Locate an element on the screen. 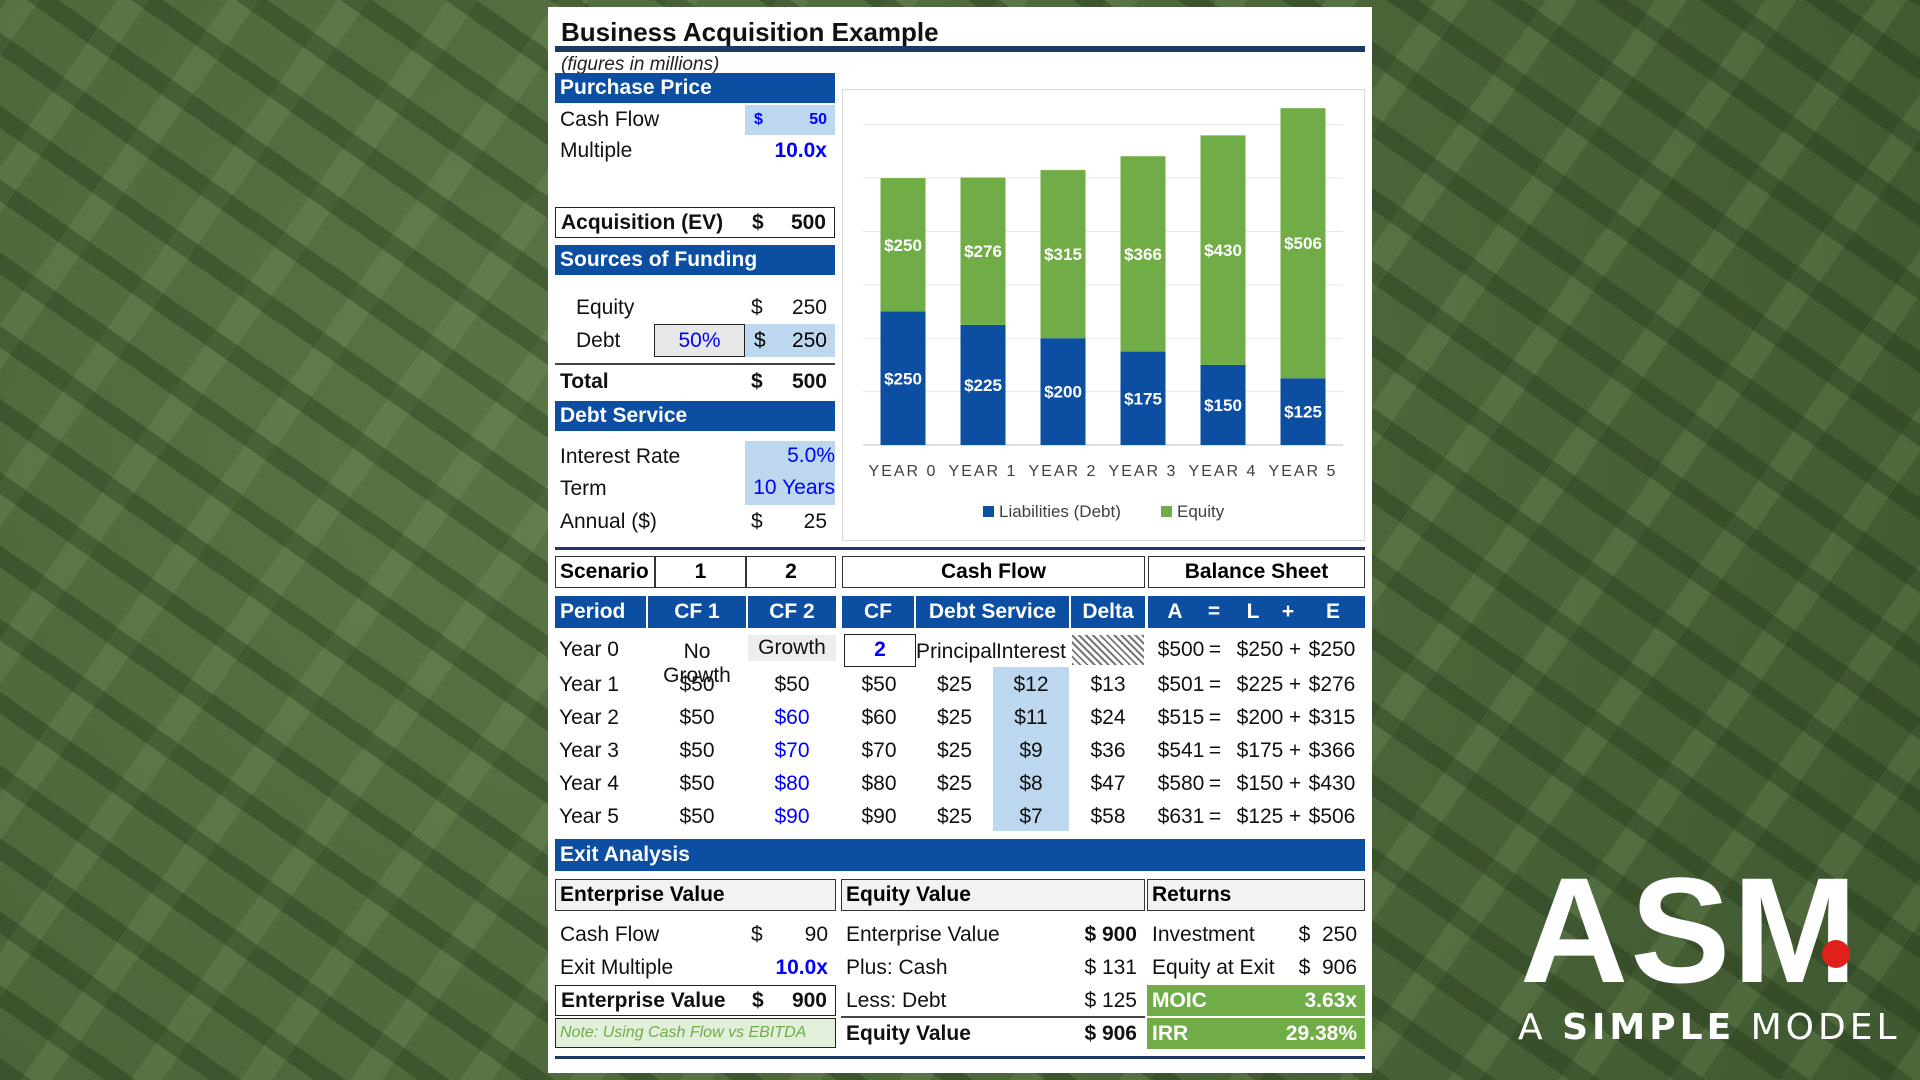  exit-cash-flow-currency: $ is located at coordinates (757, 934).